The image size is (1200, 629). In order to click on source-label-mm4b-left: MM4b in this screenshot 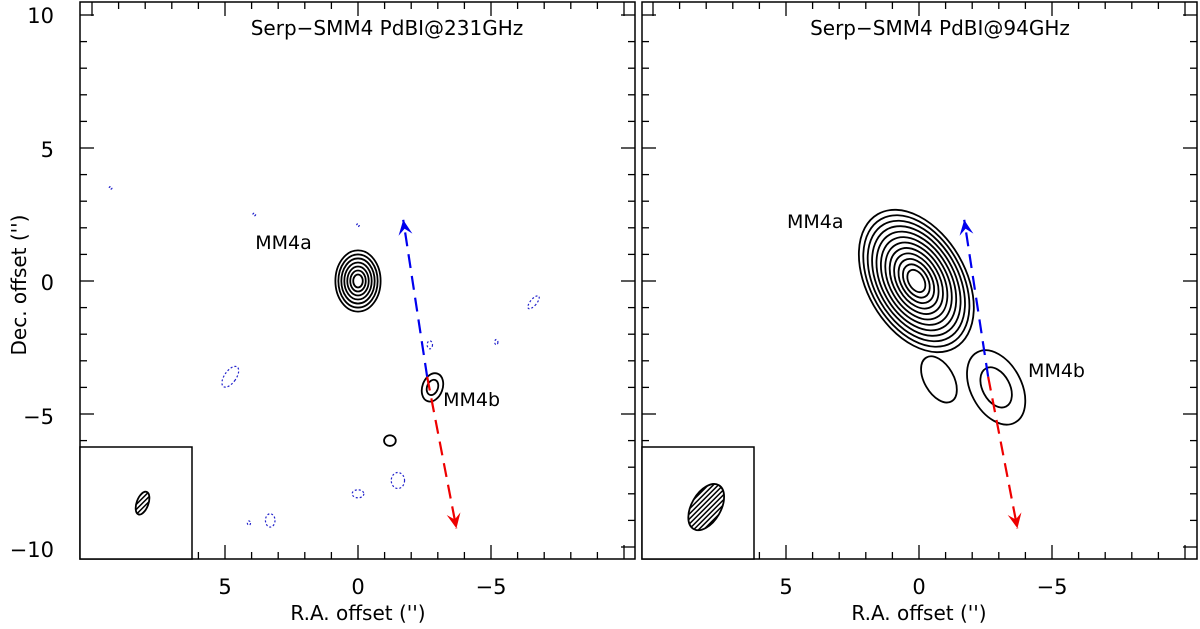, I will do `click(471, 400)`.